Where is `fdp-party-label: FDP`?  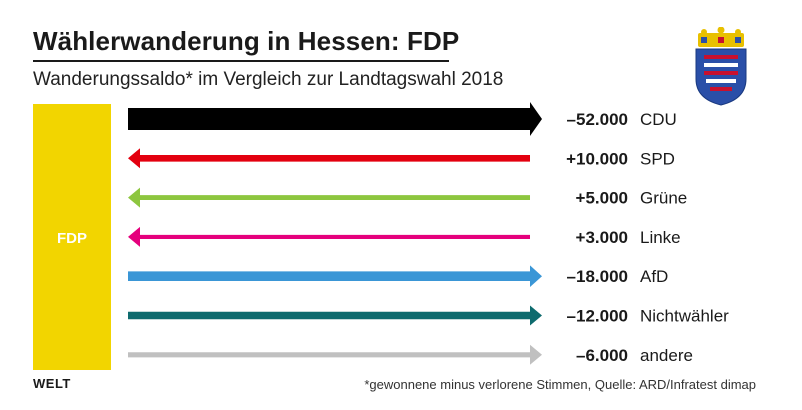 fdp-party-label: FDP is located at coordinates (72, 238).